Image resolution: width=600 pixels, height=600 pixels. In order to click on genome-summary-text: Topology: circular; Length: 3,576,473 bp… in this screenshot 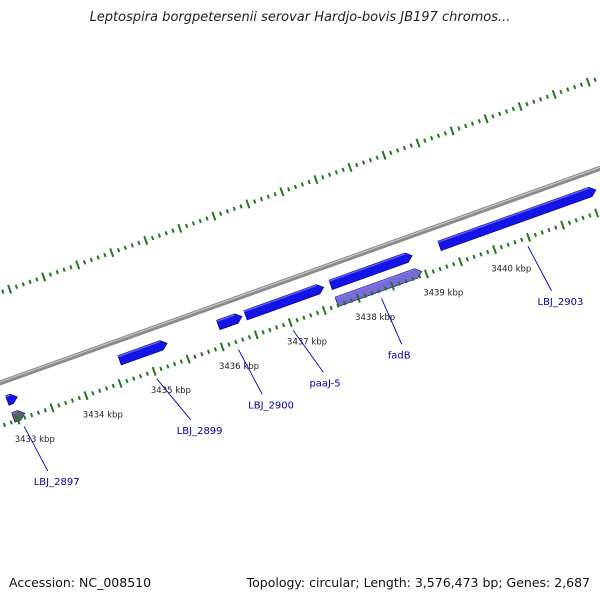, I will do `click(418, 582)`.